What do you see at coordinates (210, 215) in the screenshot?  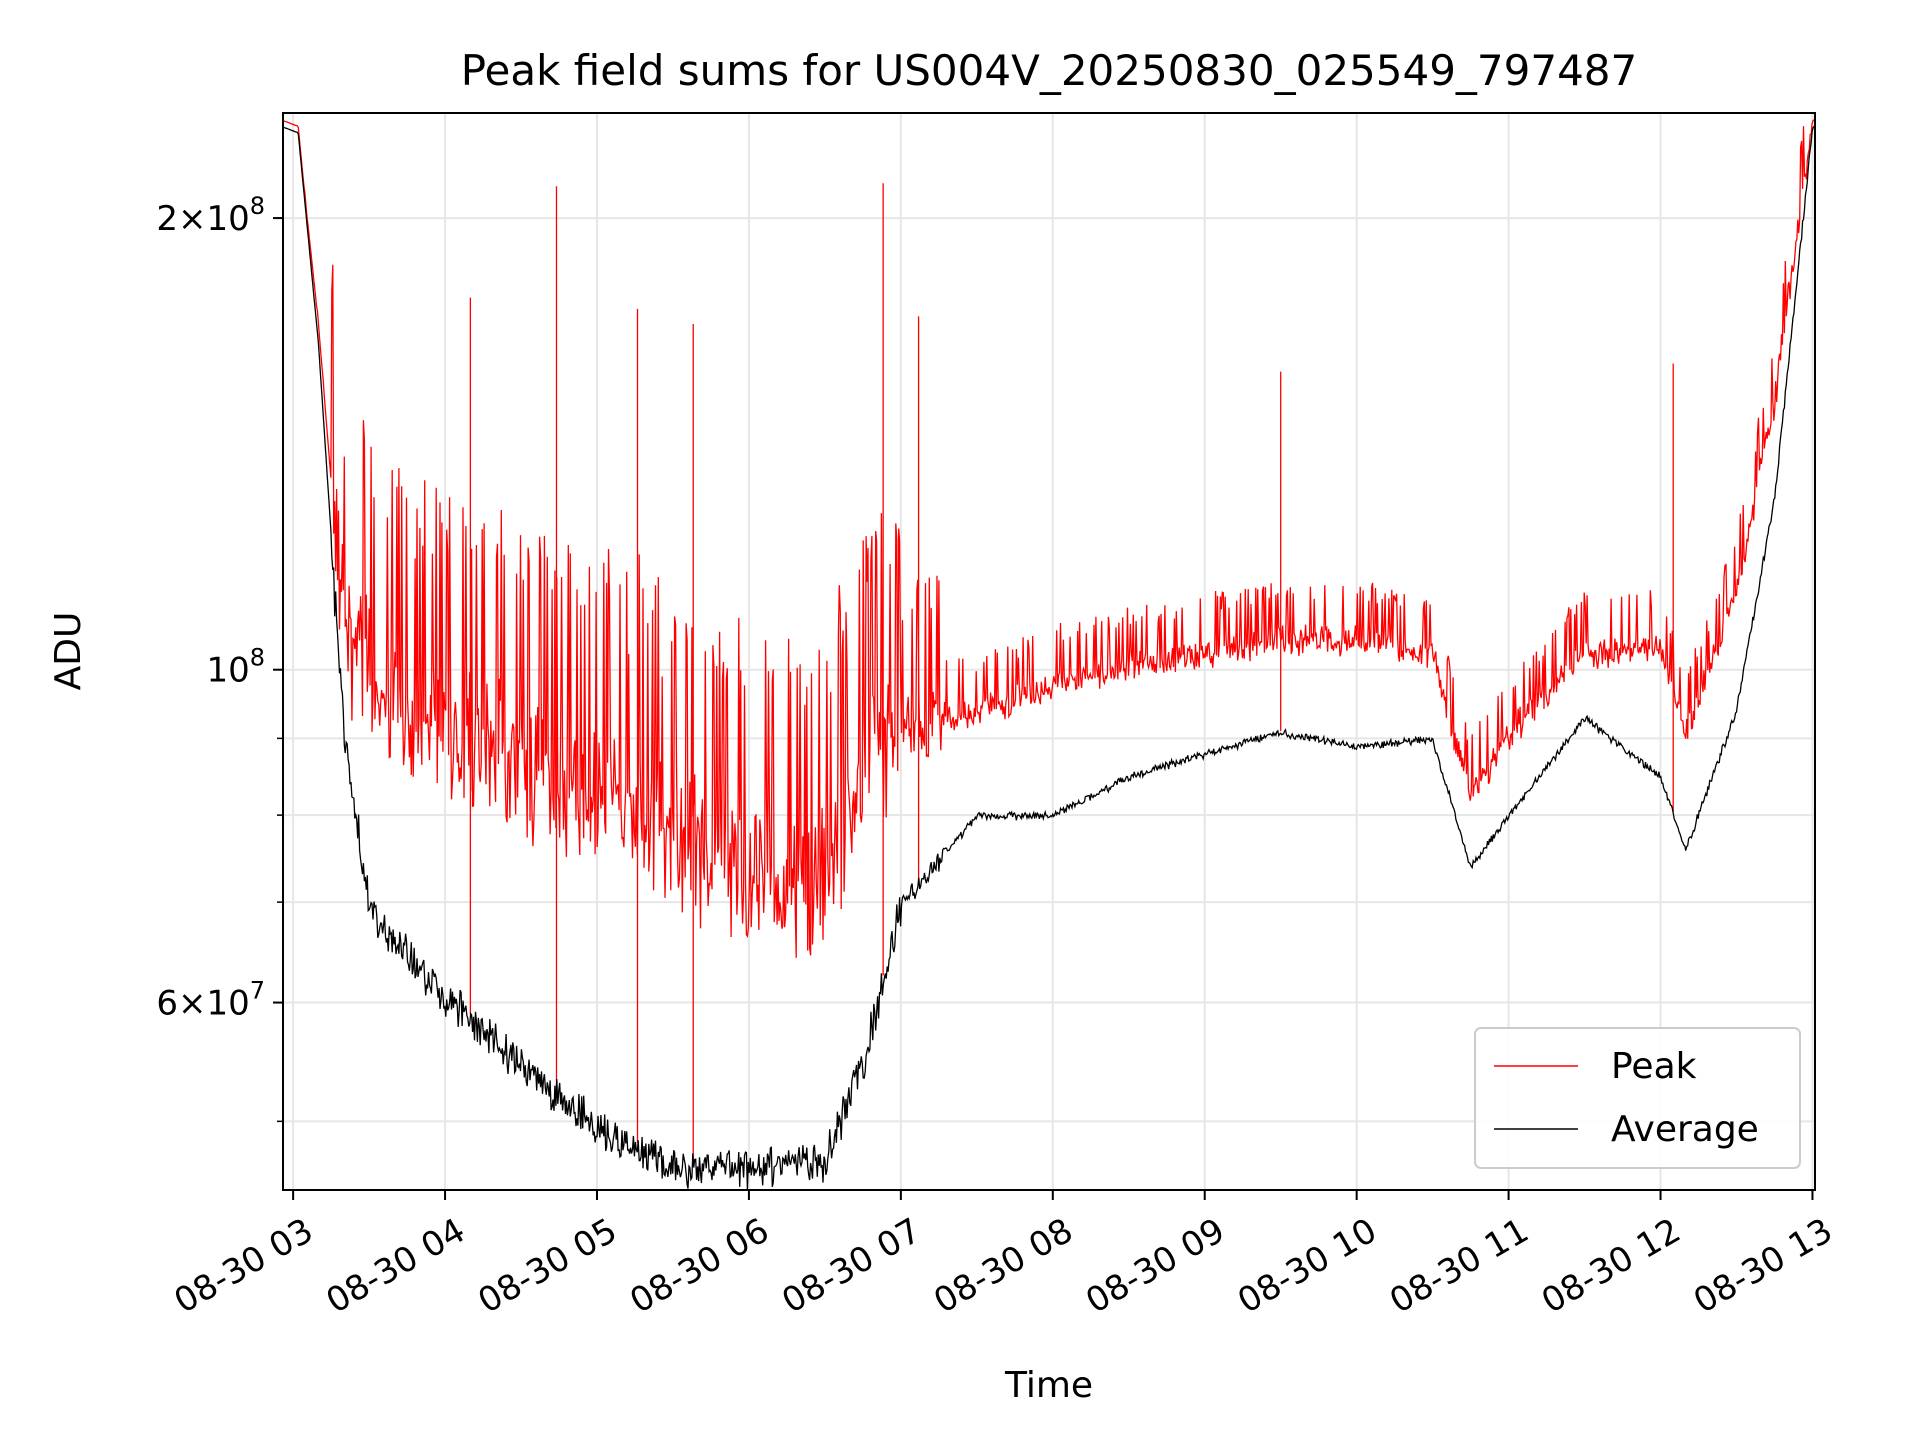 I see `y-tick-label: 2×108` at bounding box center [210, 215].